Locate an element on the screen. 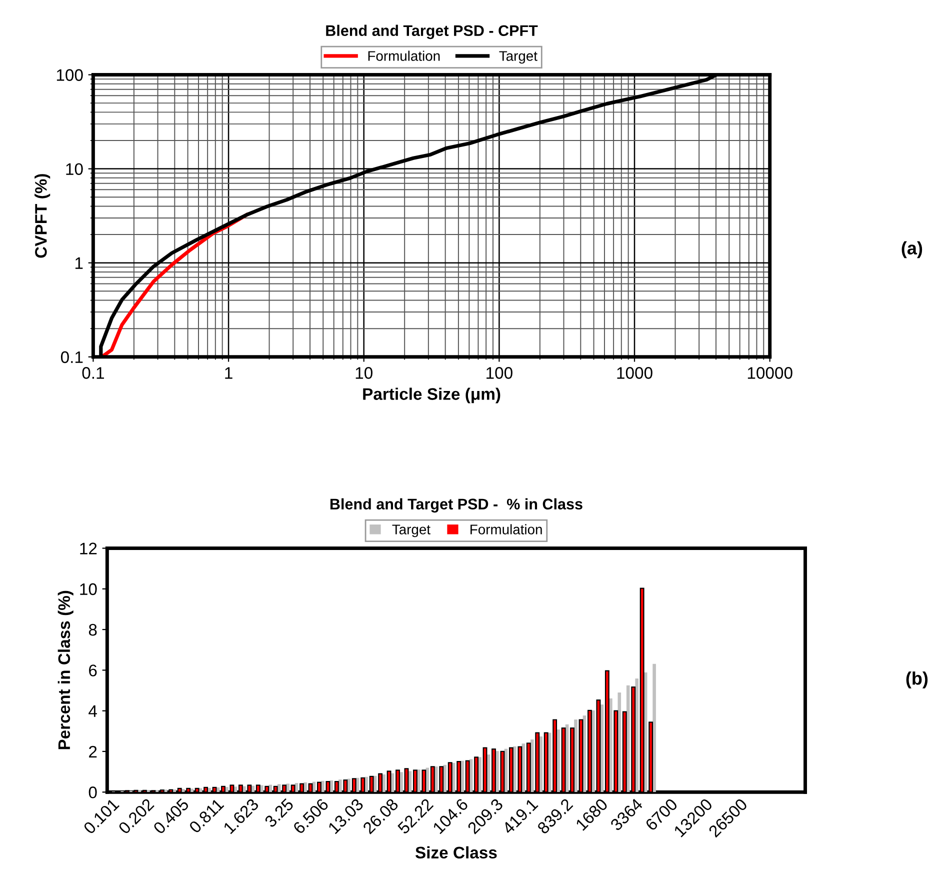  x-tick-label: 10000 is located at coordinates (770, 373).